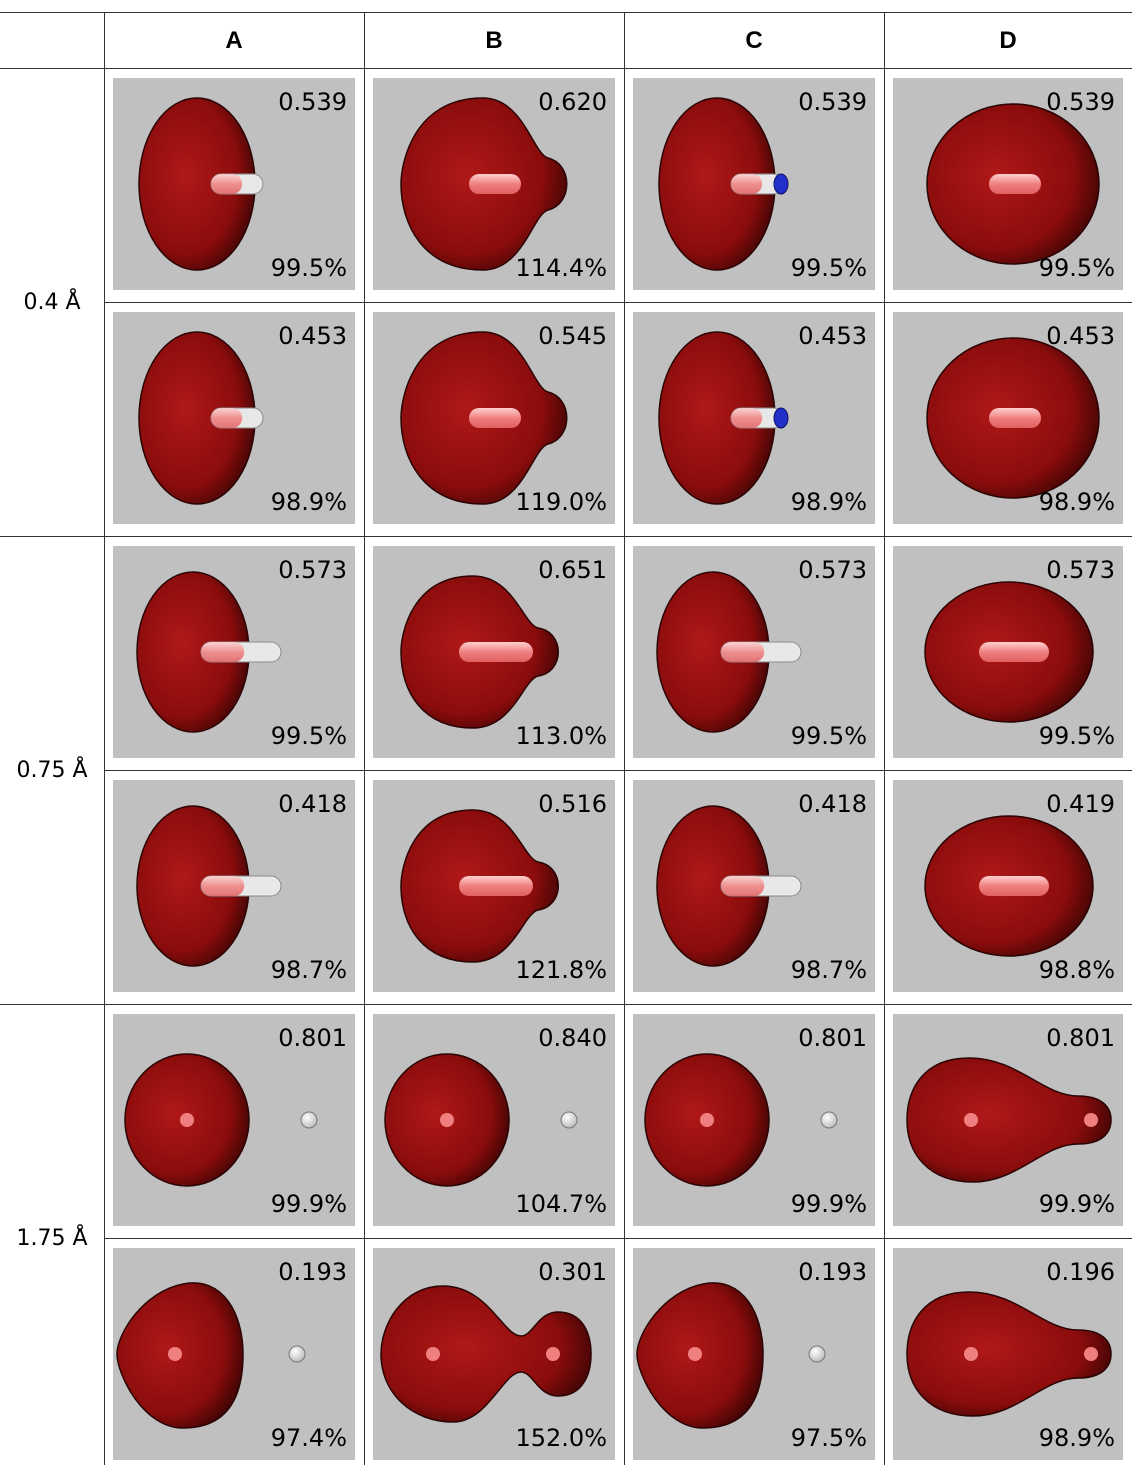 Image resolution: width=1132 pixels, height=1472 pixels. What do you see at coordinates (52, 1238) in the screenshot?
I see `row-label: 1.75 Å` at bounding box center [52, 1238].